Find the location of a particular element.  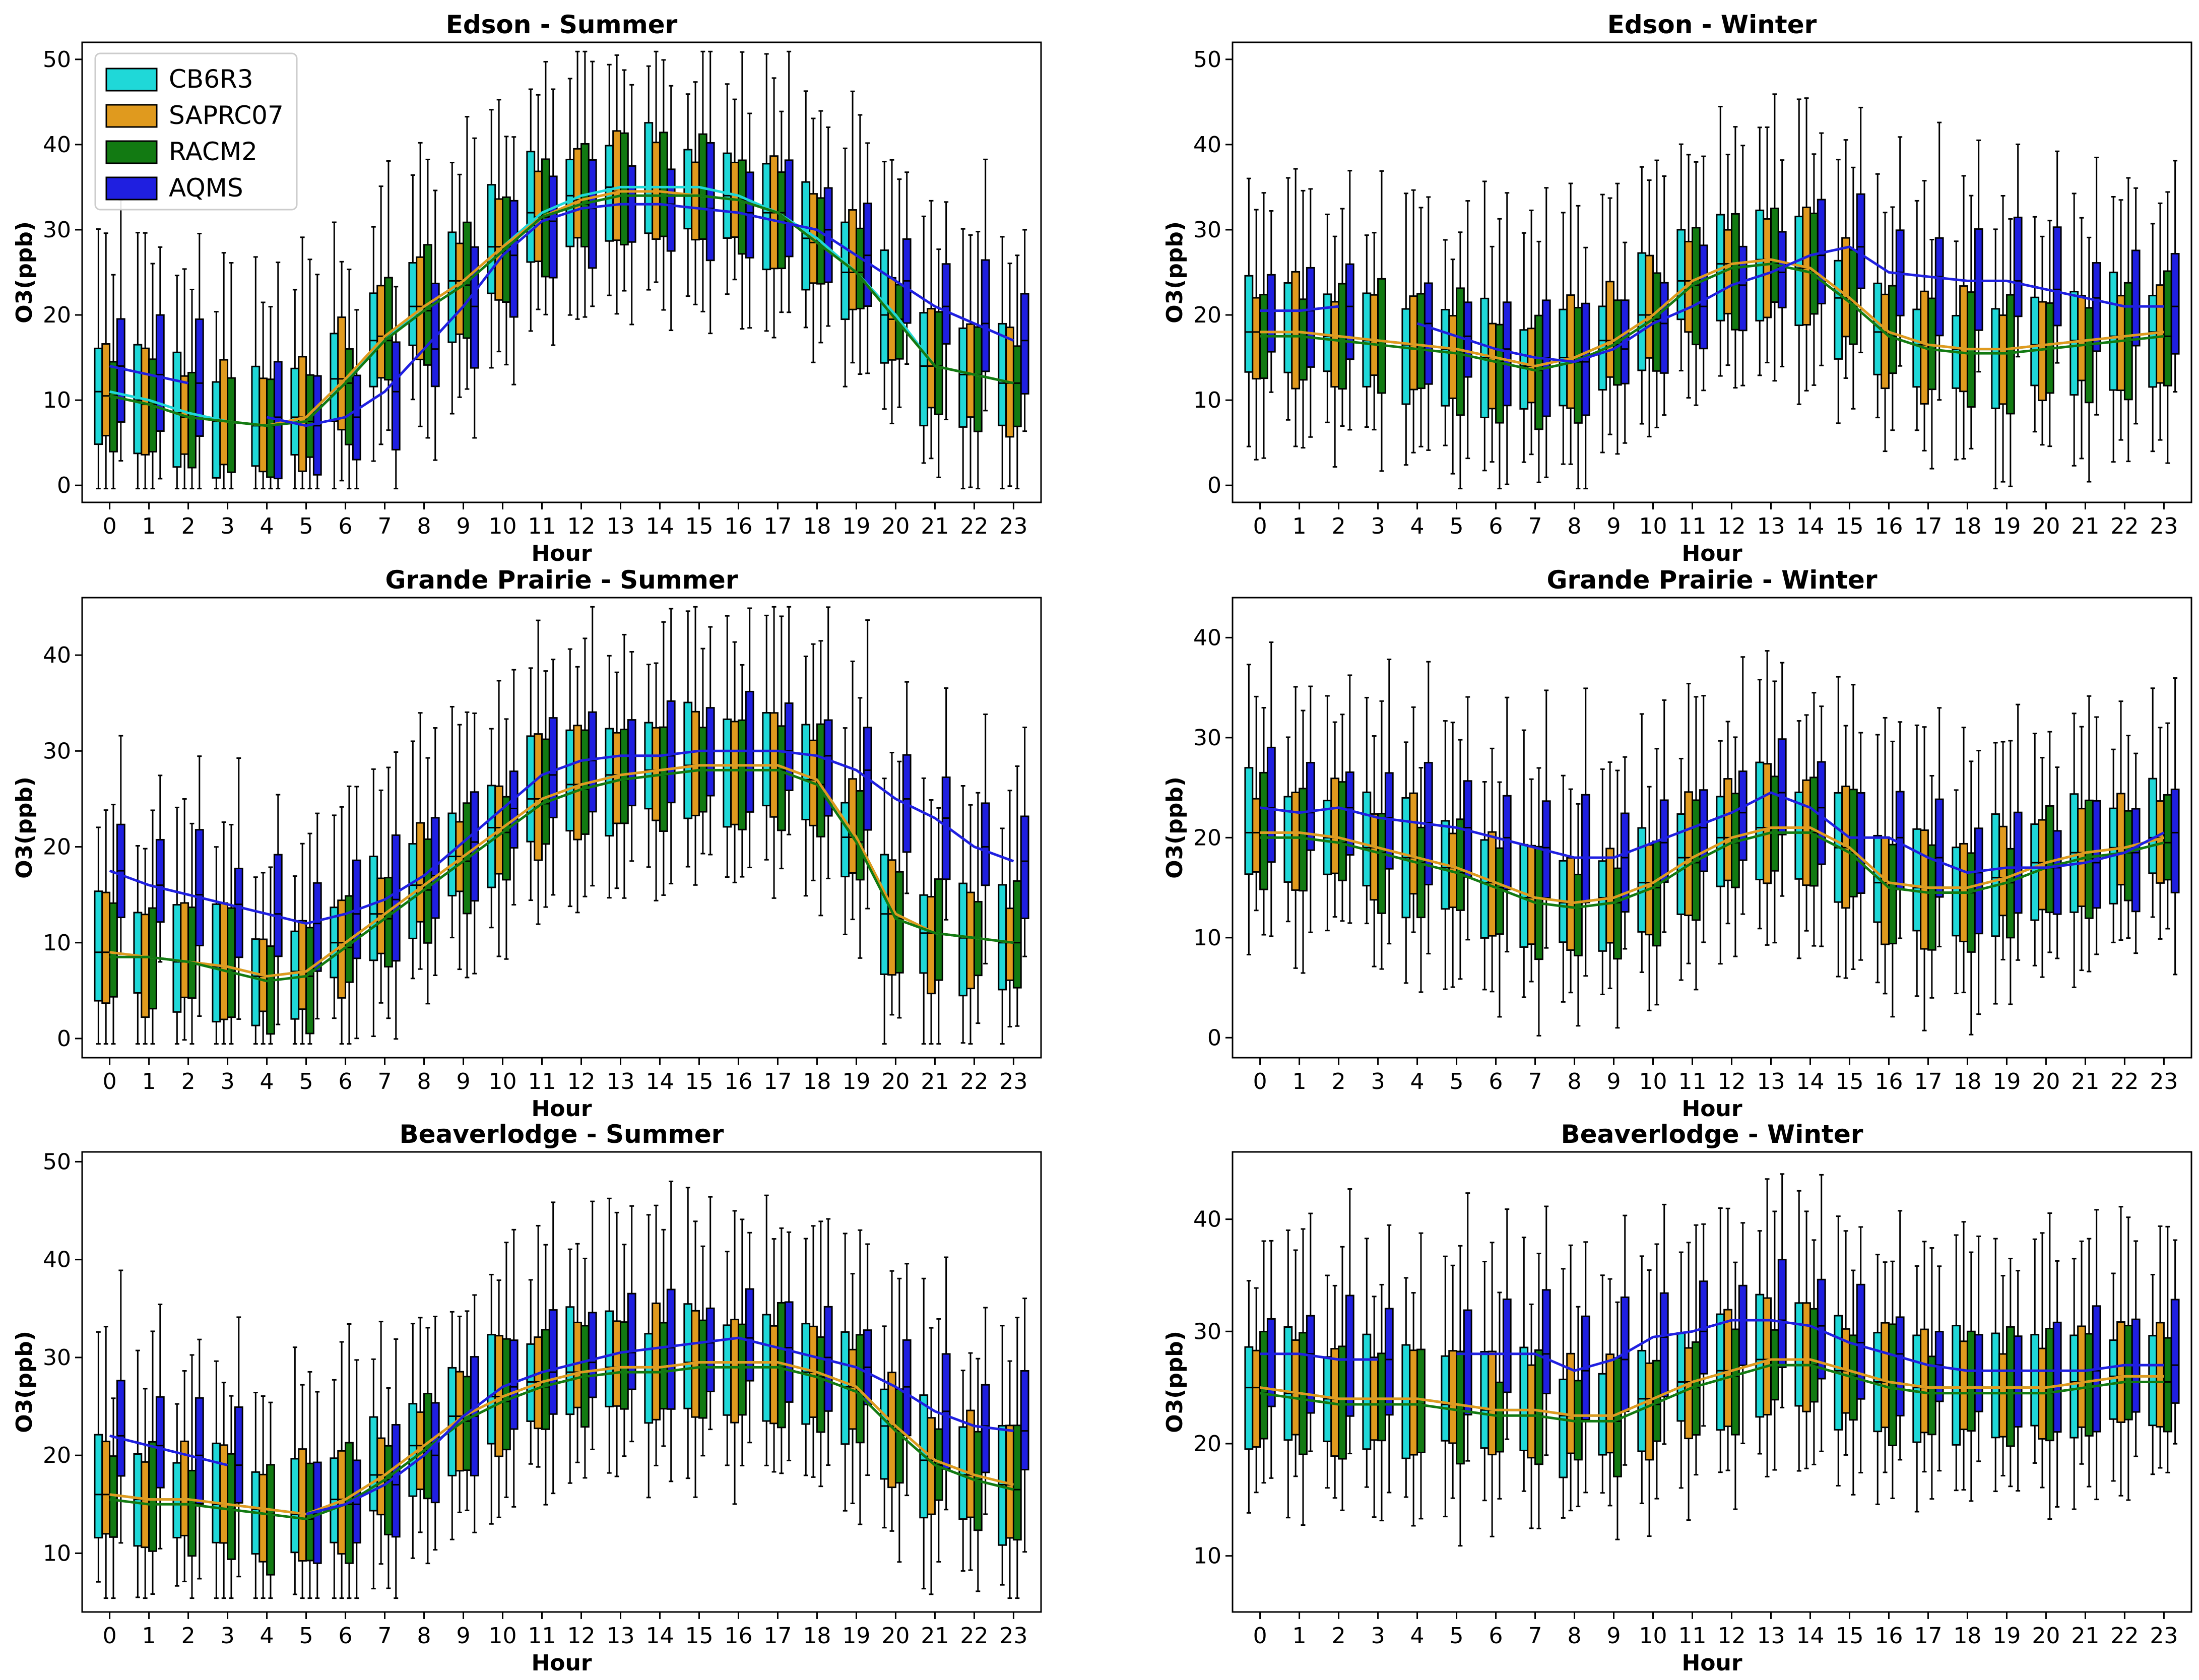

y-tick-label: 10 is located at coordinates (1207, 1556).